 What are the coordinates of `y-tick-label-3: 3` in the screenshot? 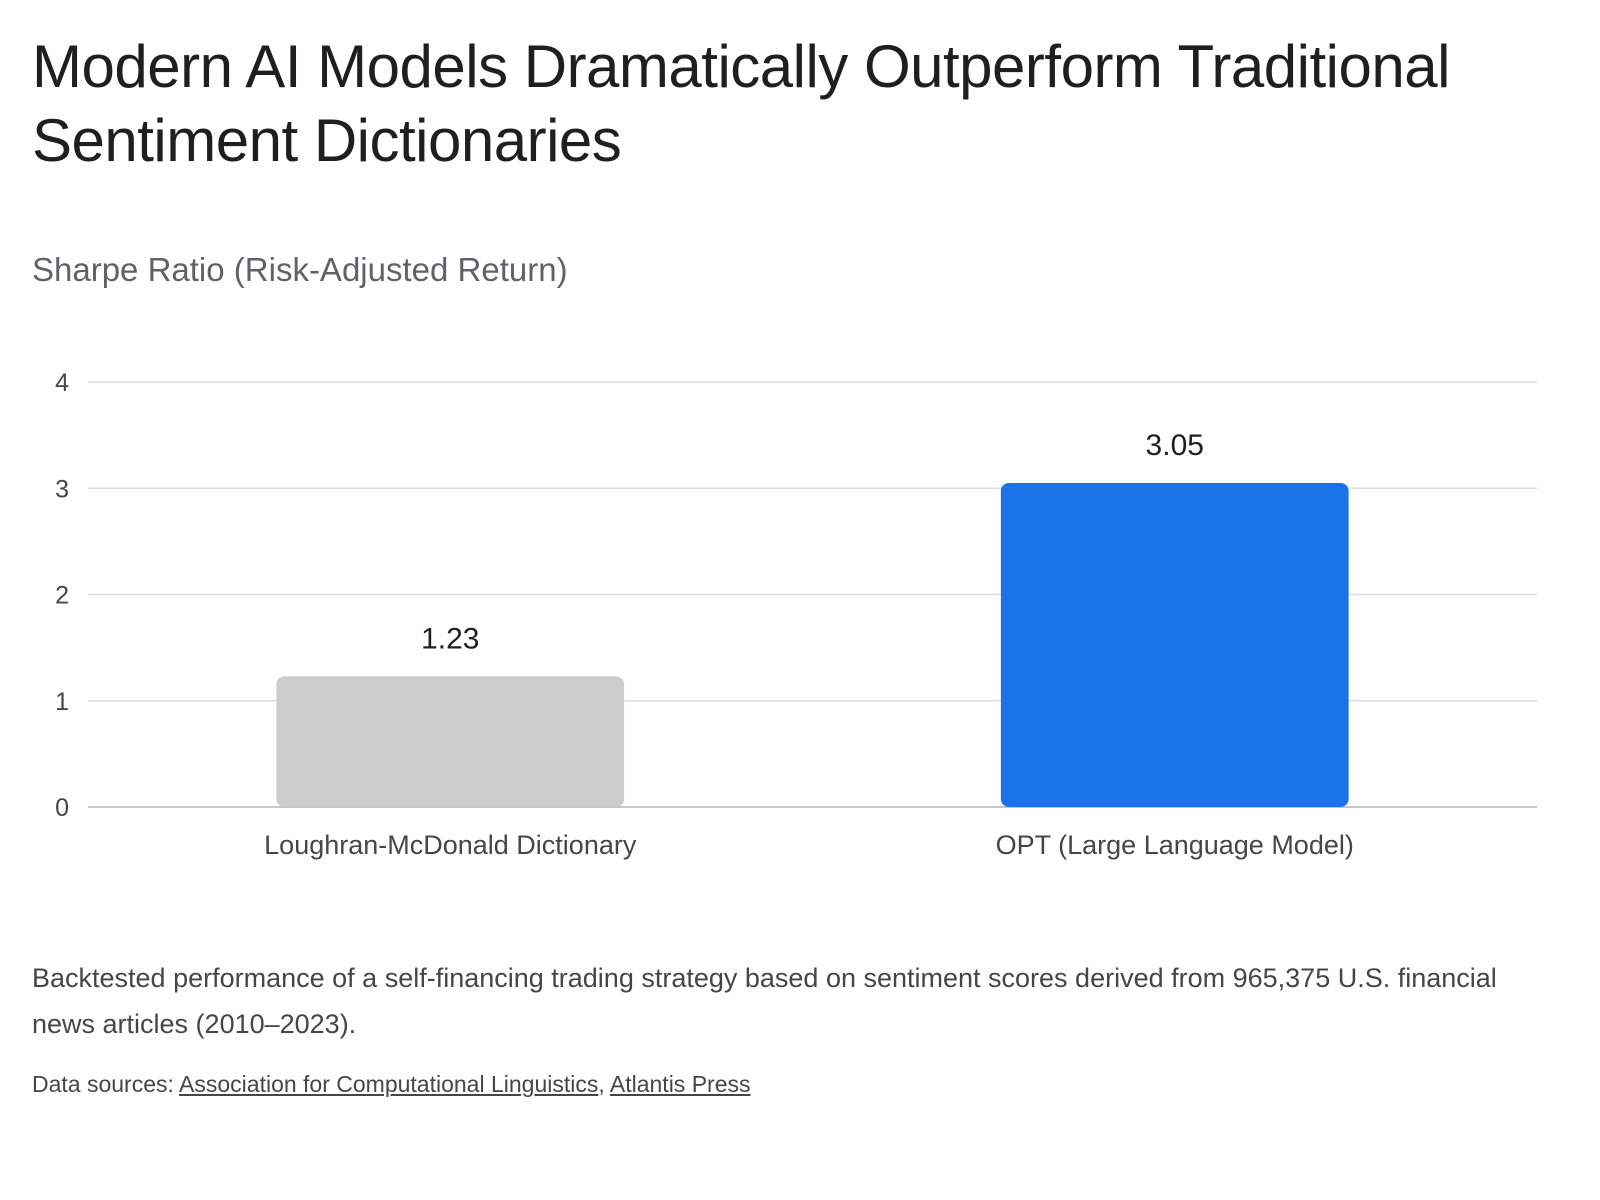 It's located at (62, 489).